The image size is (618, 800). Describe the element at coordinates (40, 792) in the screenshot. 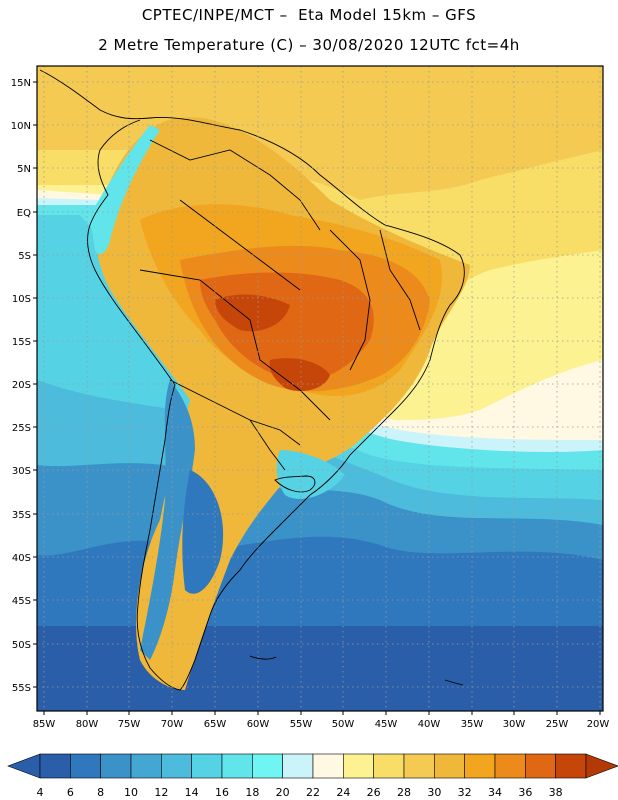

I see `colorbar-label: 4` at that location.